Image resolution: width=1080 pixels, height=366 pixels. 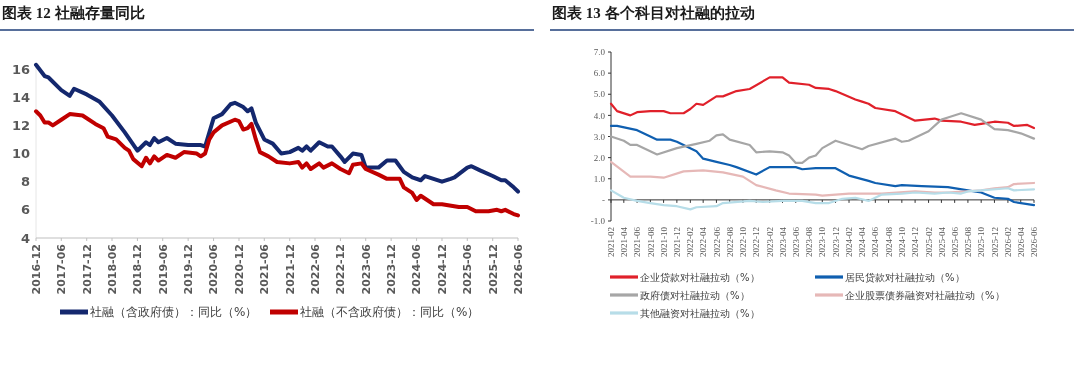 I want to click on x-tick-label: 2018-06, so click(x=112, y=269).